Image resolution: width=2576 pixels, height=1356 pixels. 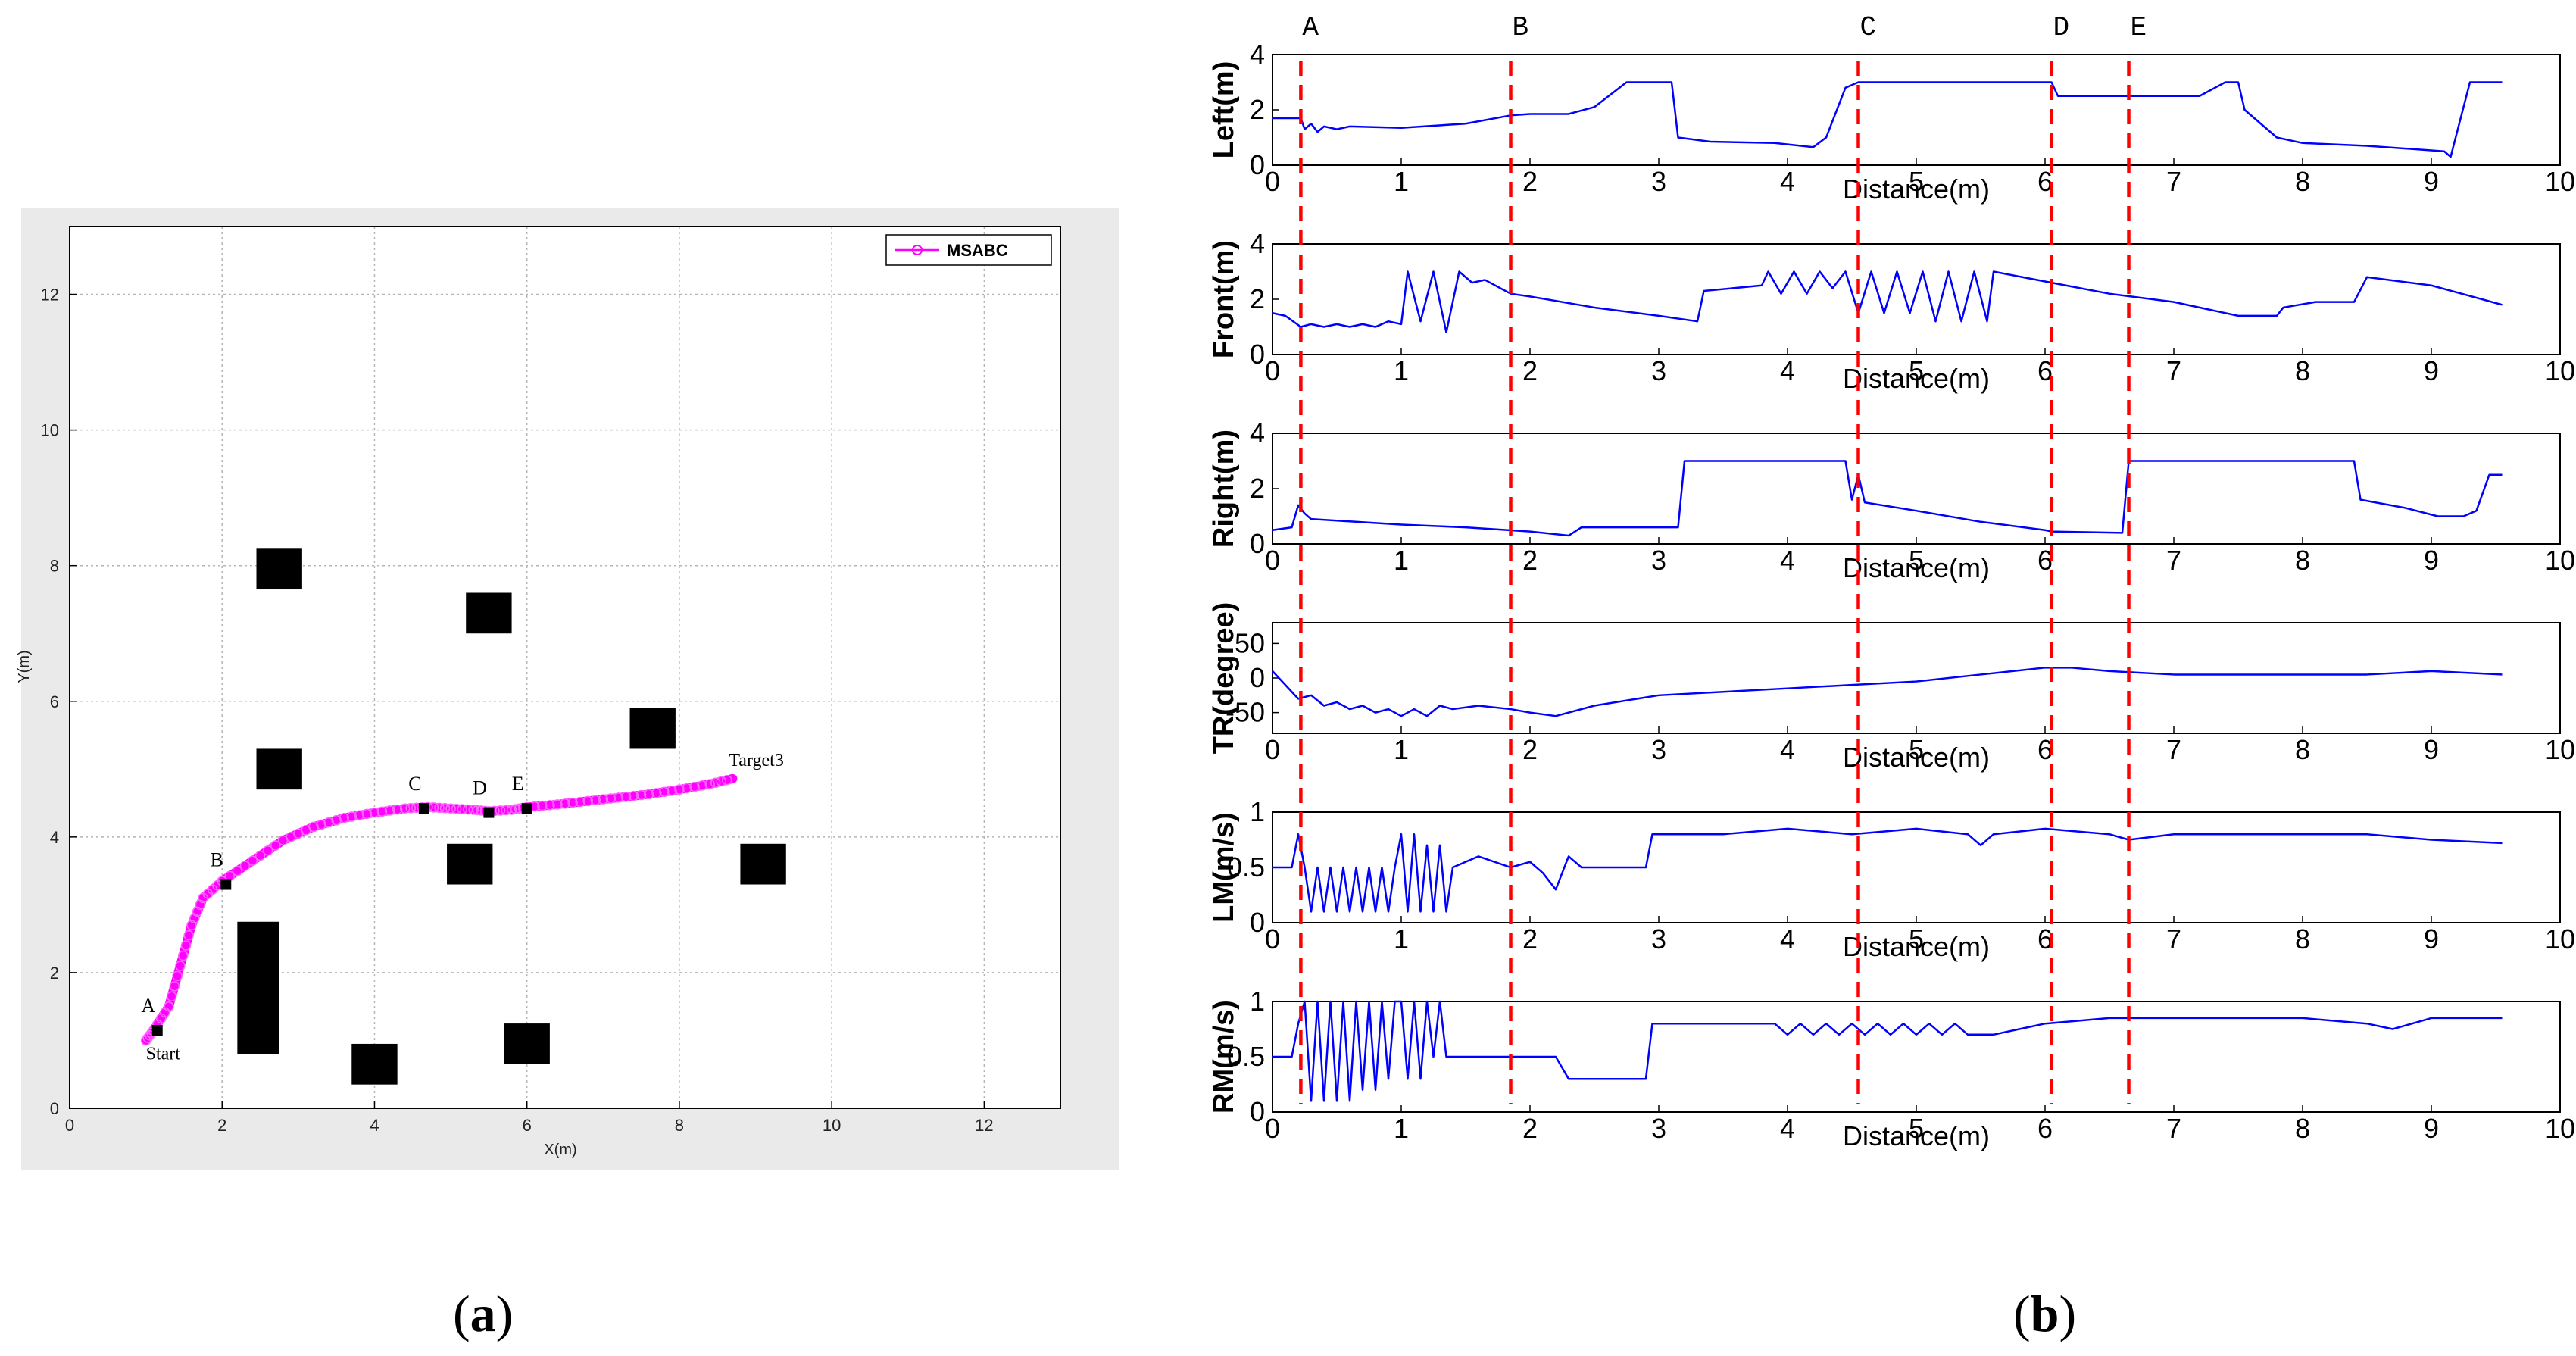 What do you see at coordinates (1892, 879) in the screenshot?
I see `subplot-4: 0 1 2 3 4 5 6 7 8 9 10 0 0.5 1 LM(m/s) Distance(m)` at bounding box center [1892, 879].